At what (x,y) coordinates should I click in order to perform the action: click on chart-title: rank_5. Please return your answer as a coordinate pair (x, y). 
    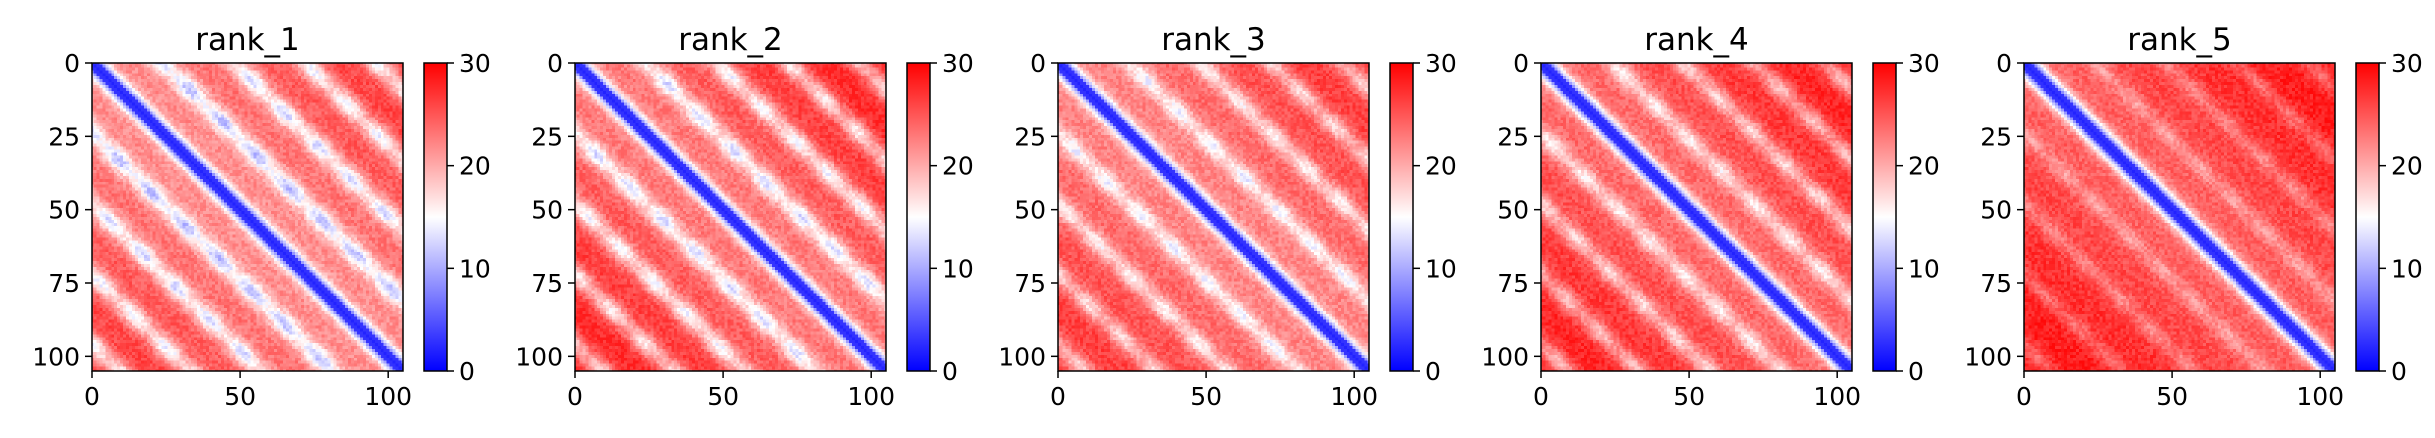
    Looking at the image, I should click on (2179, 40).